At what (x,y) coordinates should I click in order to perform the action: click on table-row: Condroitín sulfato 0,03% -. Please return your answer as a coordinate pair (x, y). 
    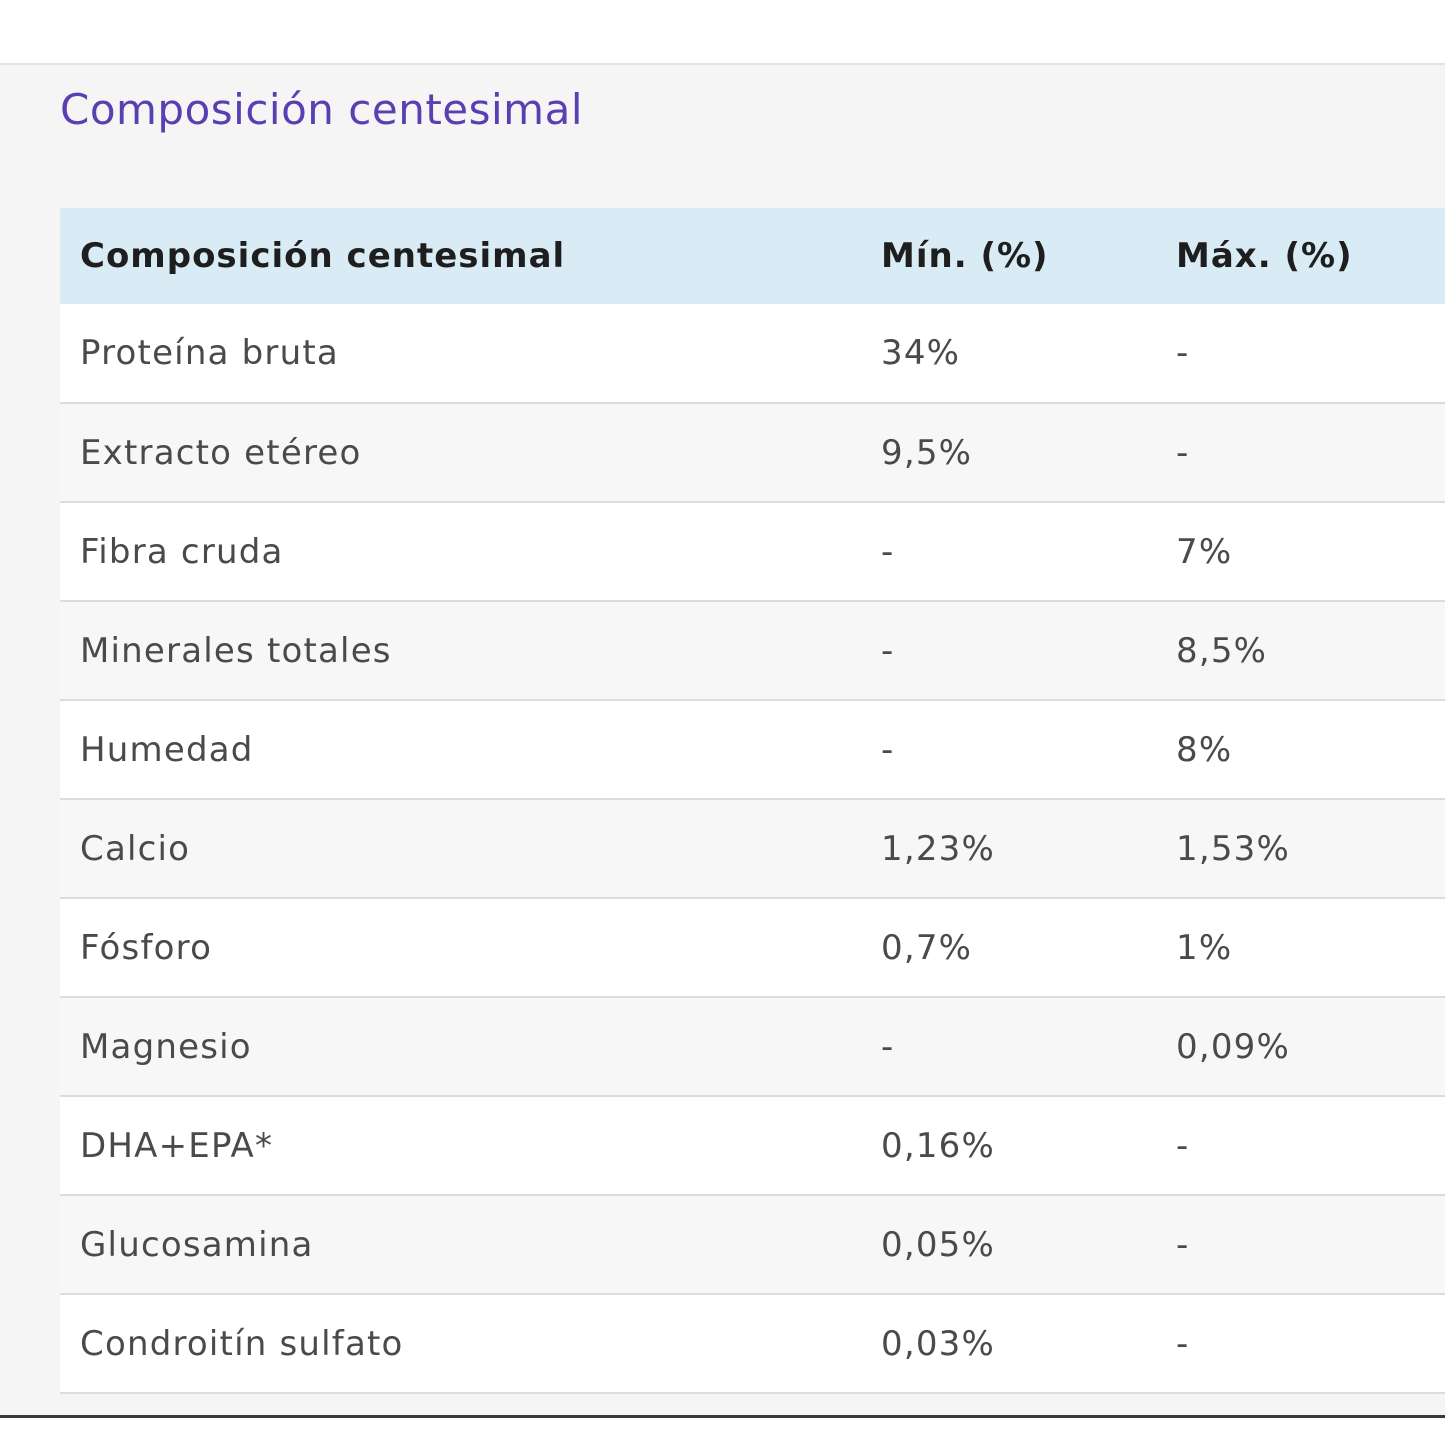
    Looking at the image, I should click on (752, 1343).